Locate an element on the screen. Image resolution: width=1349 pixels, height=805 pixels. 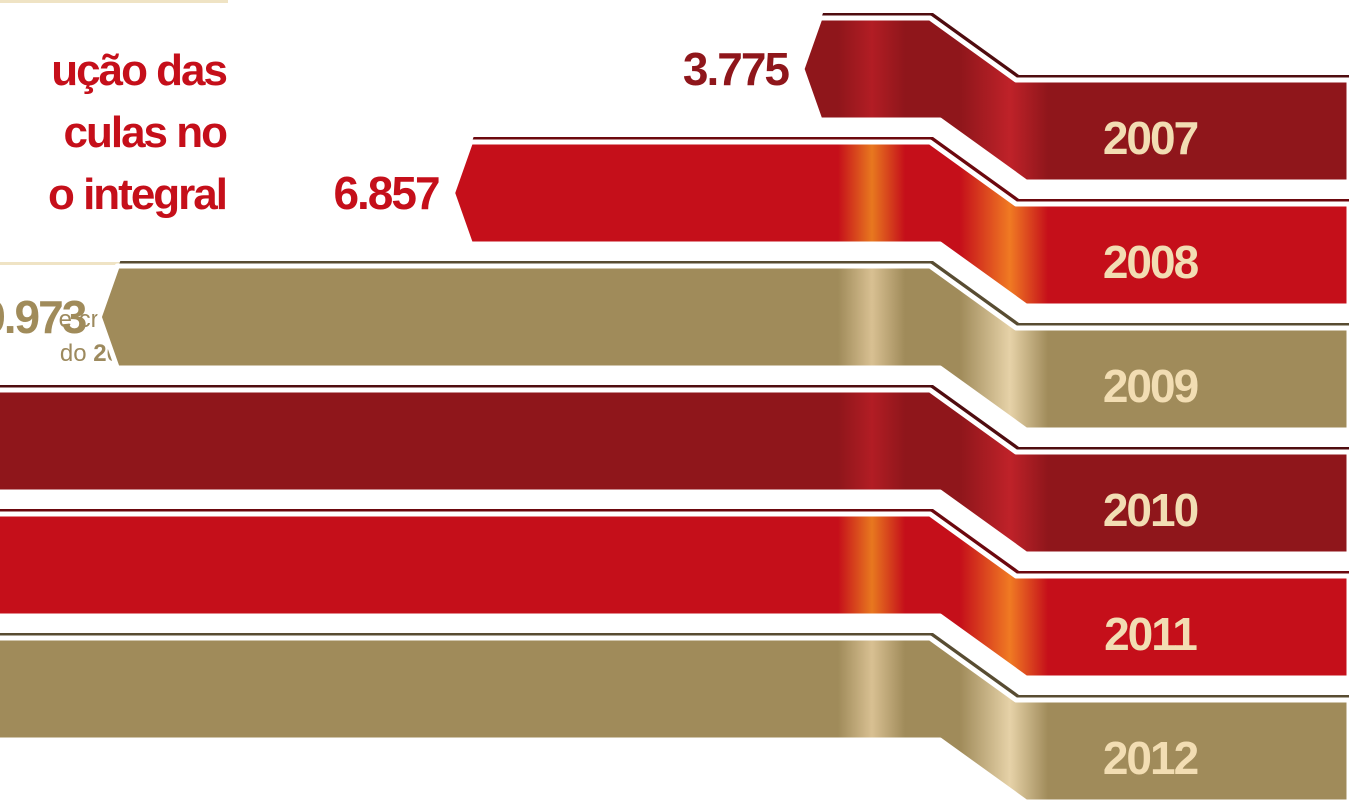
bar-2008 is located at coordinates (899, 223).